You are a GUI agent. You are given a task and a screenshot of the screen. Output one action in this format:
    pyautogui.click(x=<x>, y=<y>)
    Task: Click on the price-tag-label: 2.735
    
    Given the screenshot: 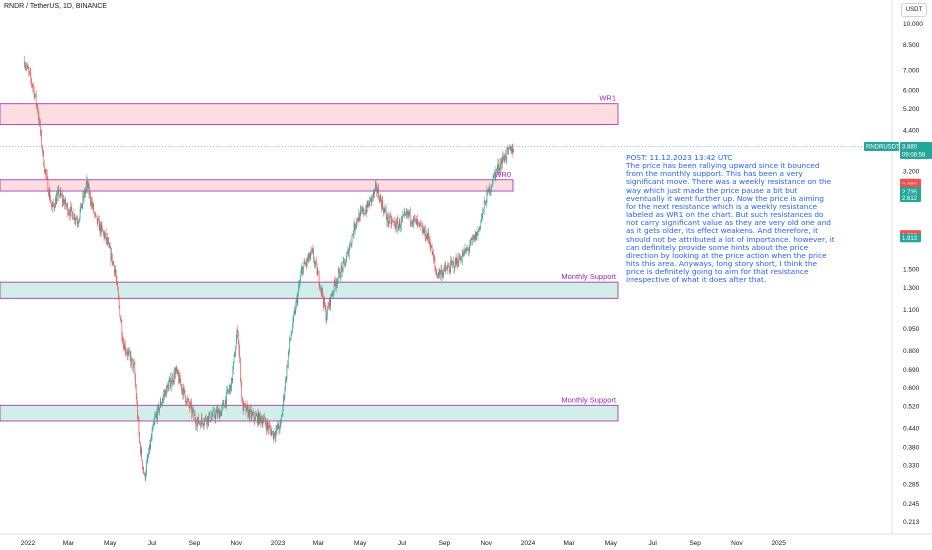 What is the action you would take?
    pyautogui.click(x=910, y=193)
    